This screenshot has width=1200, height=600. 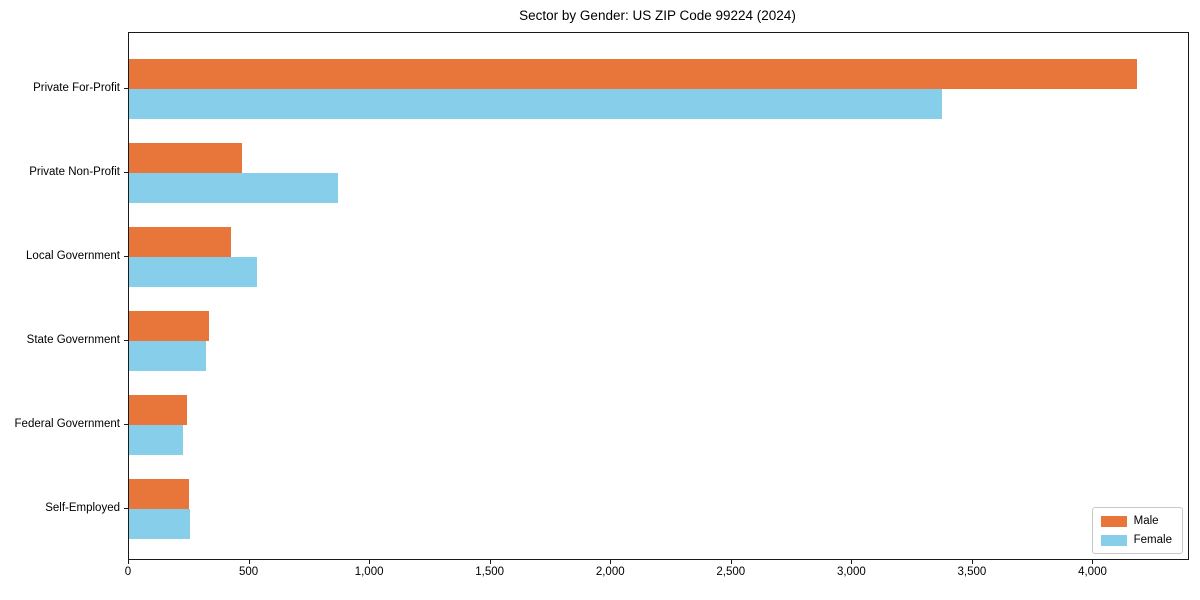 What do you see at coordinates (851, 572) in the screenshot?
I see `x-label-3000: 3,000` at bounding box center [851, 572].